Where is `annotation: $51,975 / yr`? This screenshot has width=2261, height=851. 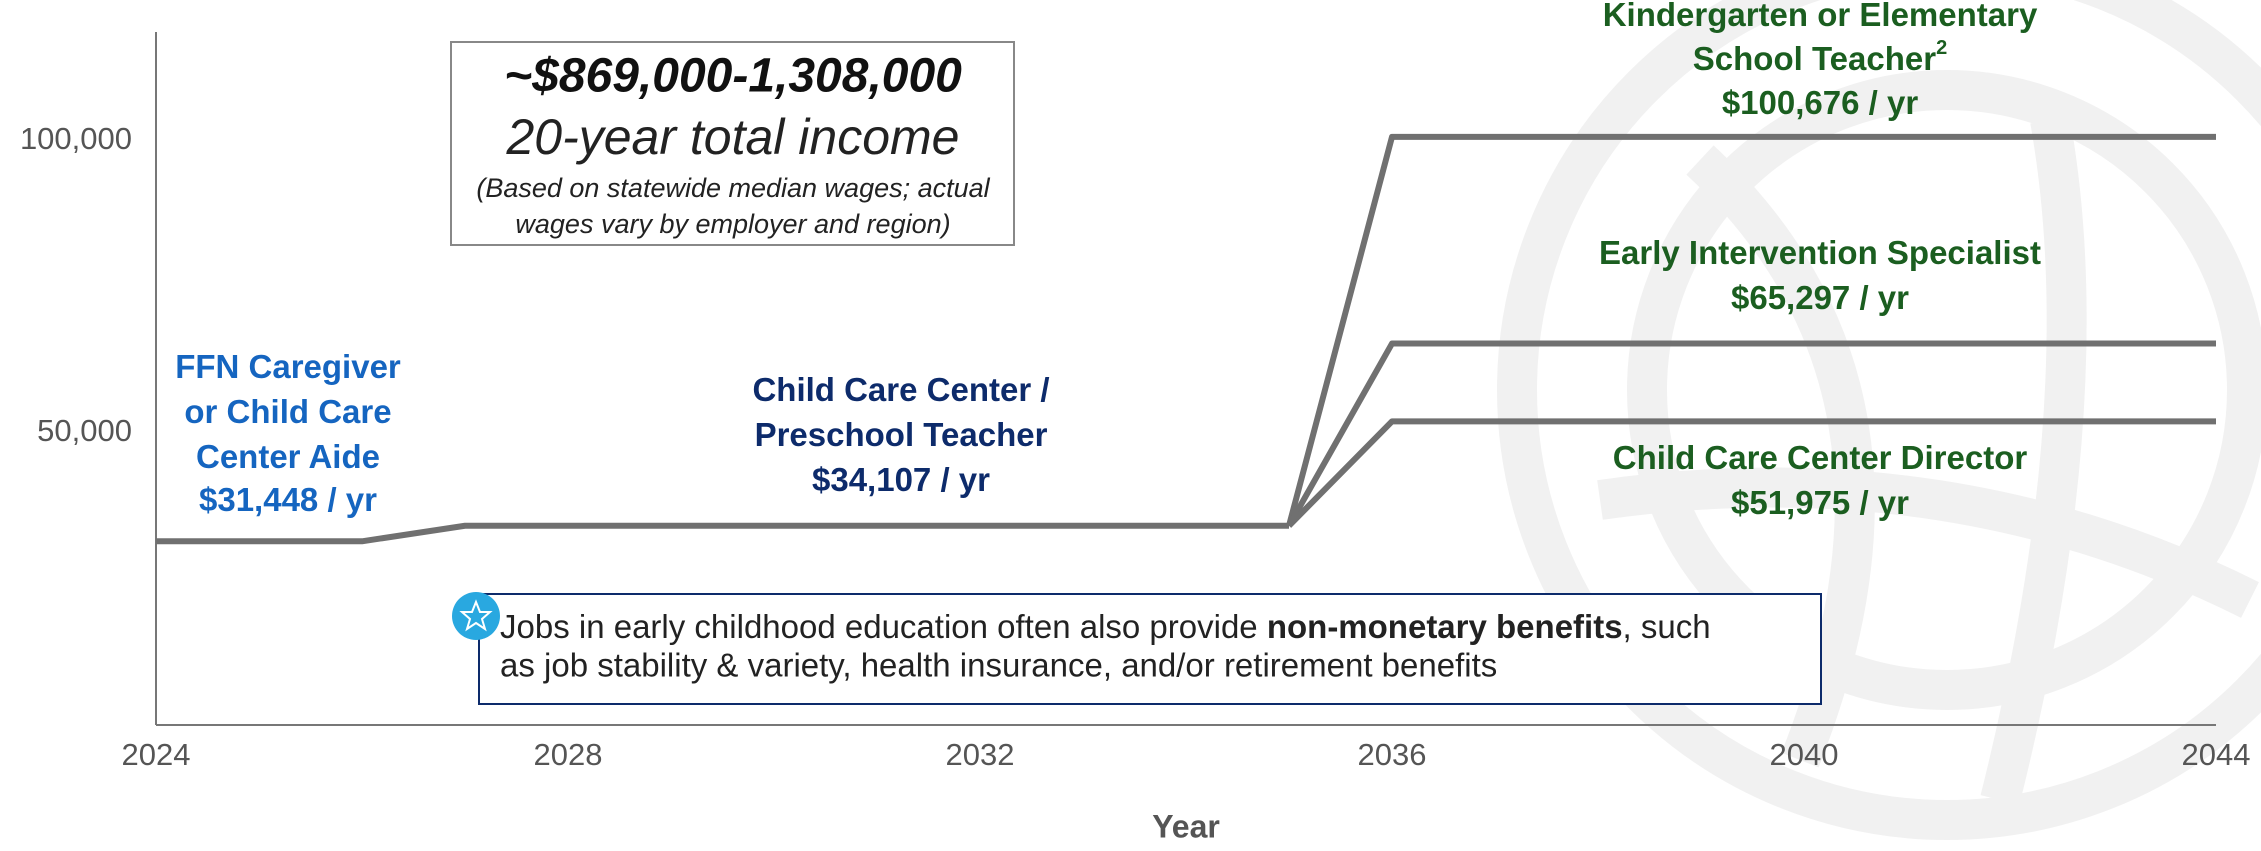
annotation: $51,975 / yr is located at coordinates (1820, 502).